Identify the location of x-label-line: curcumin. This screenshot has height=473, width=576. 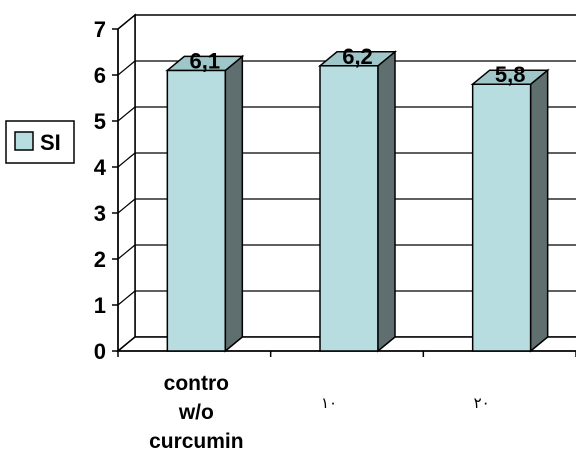
(196, 441).